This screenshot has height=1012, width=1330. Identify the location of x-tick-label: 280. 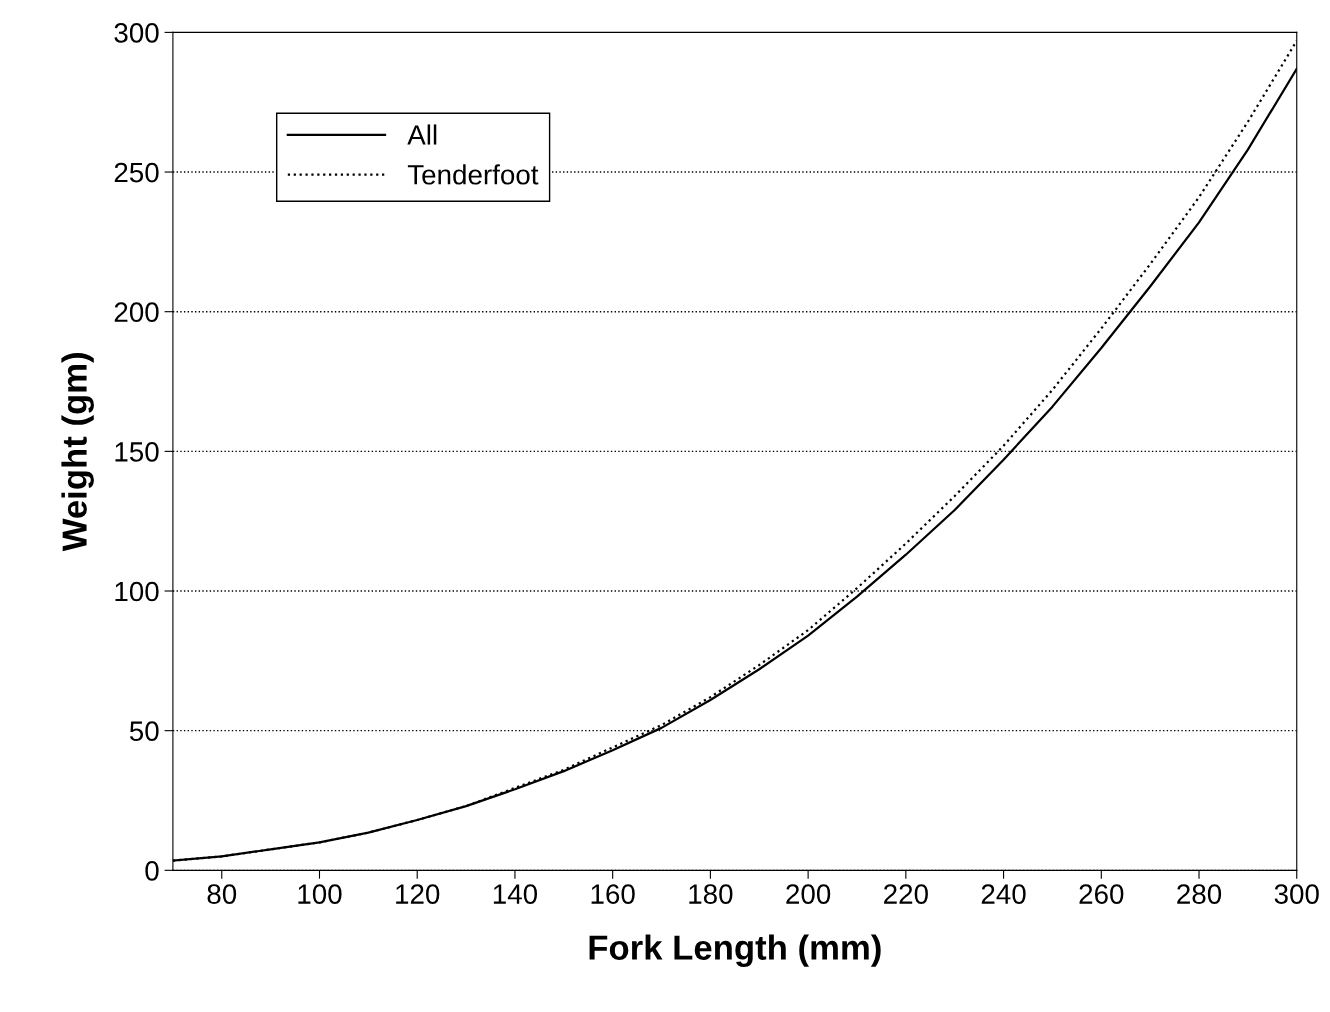
(1199, 894).